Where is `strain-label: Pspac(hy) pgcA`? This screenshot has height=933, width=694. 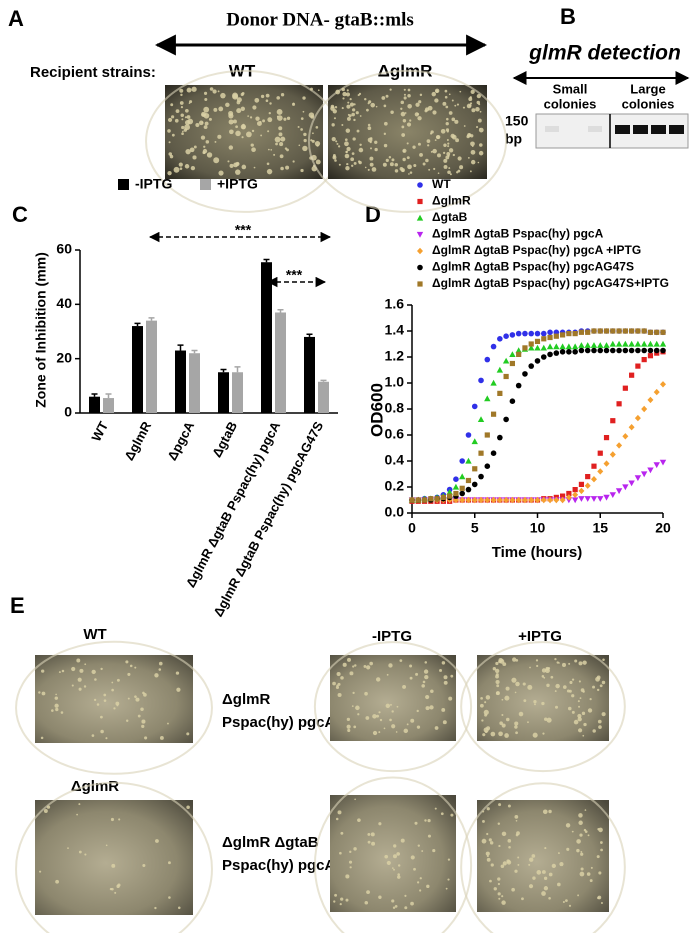 strain-label: Pspac(hy) pgcA is located at coordinates (279, 722).